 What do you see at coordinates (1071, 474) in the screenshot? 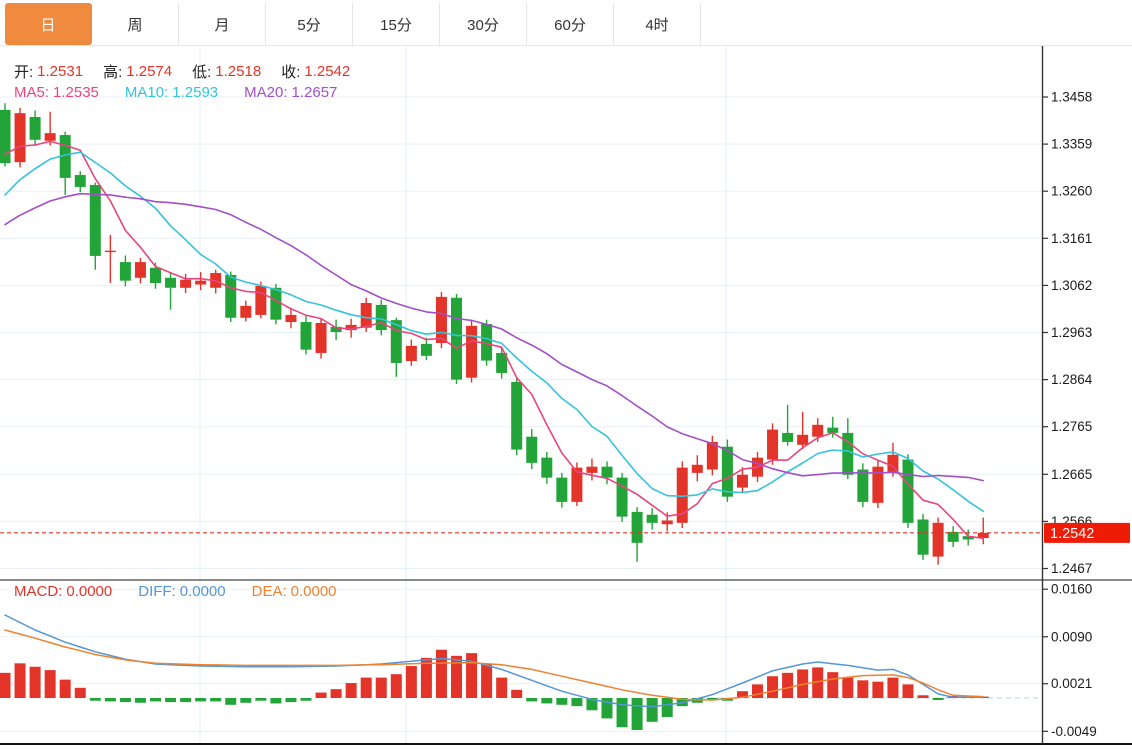
I see `price-axis-label: 1.2665` at bounding box center [1071, 474].